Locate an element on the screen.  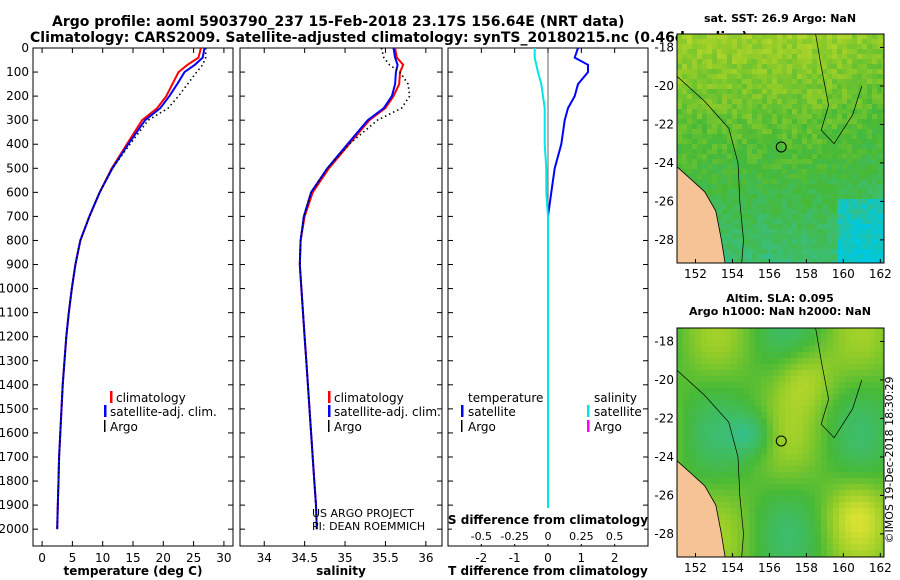
series-line-argo is located at coordinates (354, 289).